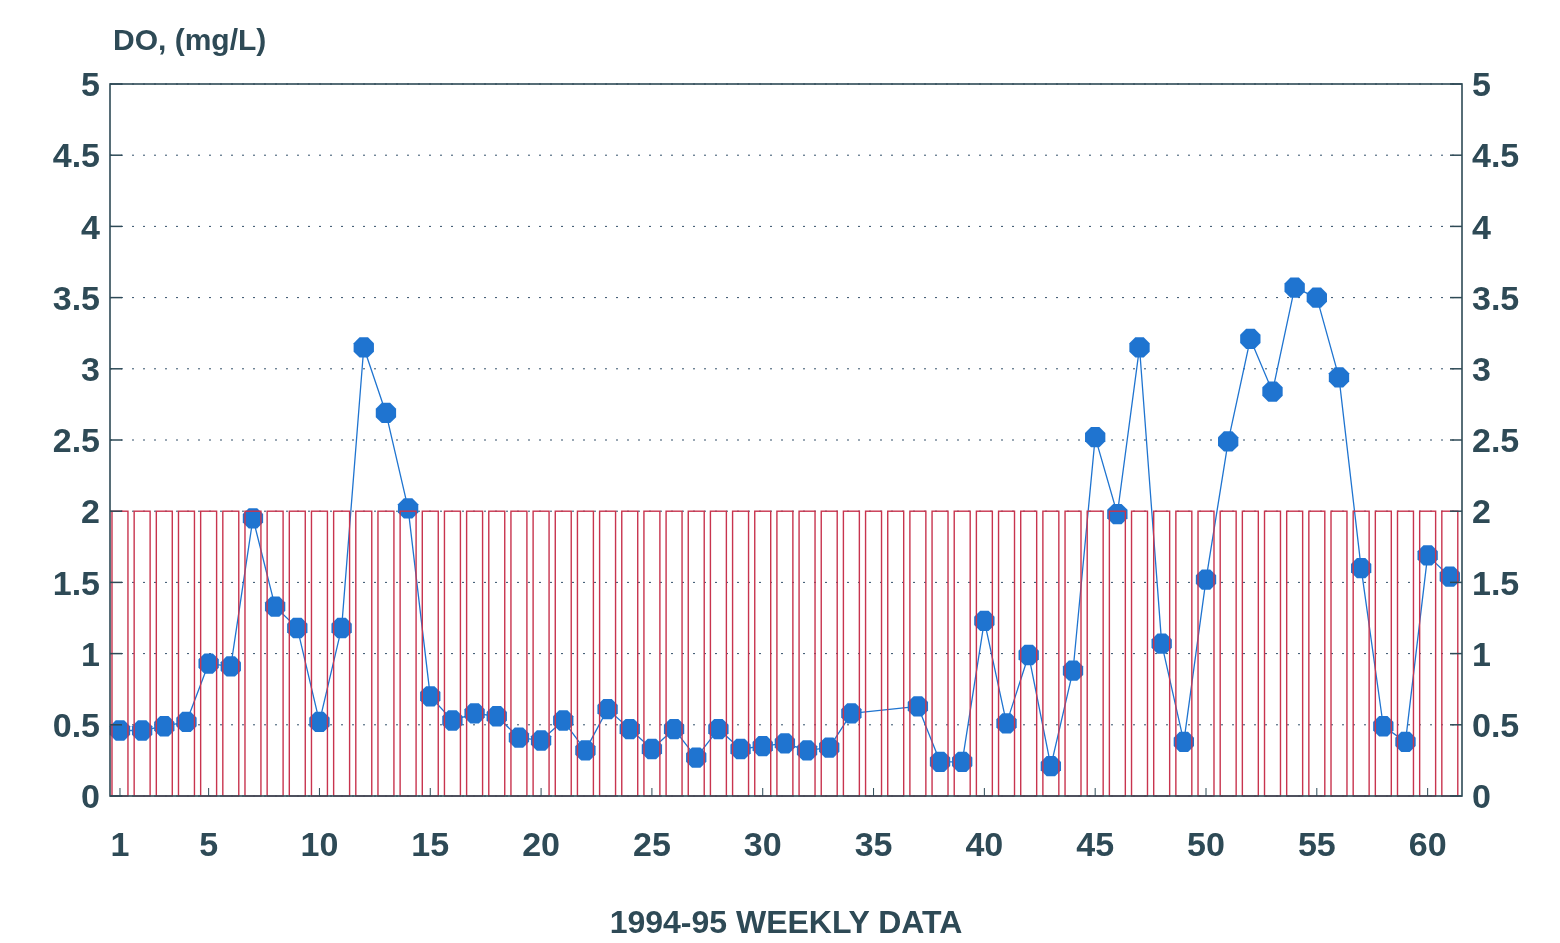 This screenshot has height=943, width=1560. Describe the element at coordinates (90, 653) in the screenshot. I see `y-tick-label: 1` at that location.